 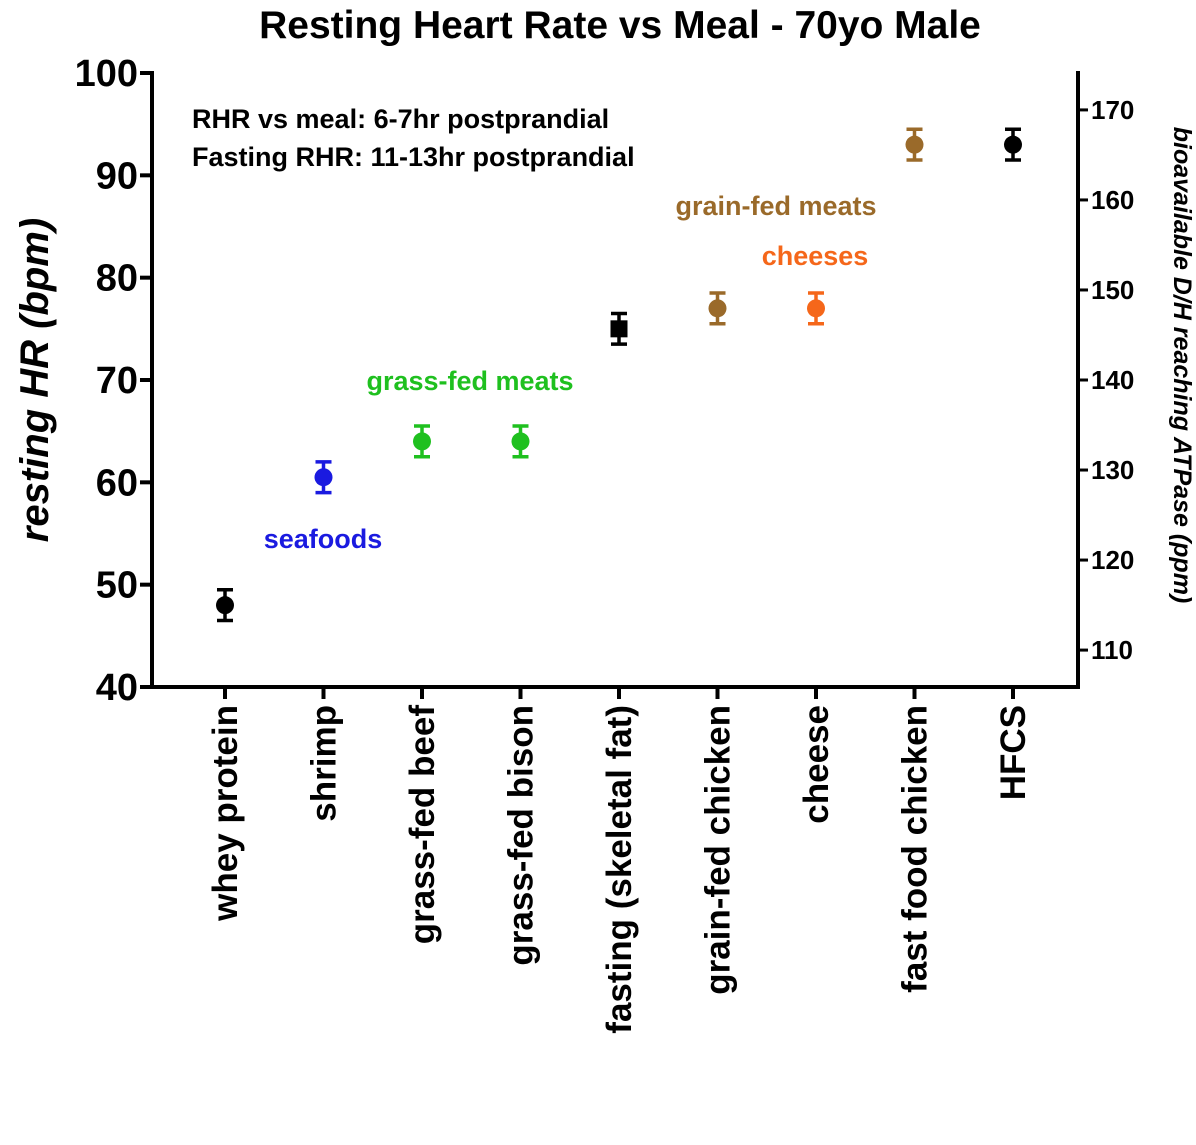 I want to click on x-tick-label: fast food chicken, so click(x=915, y=849).